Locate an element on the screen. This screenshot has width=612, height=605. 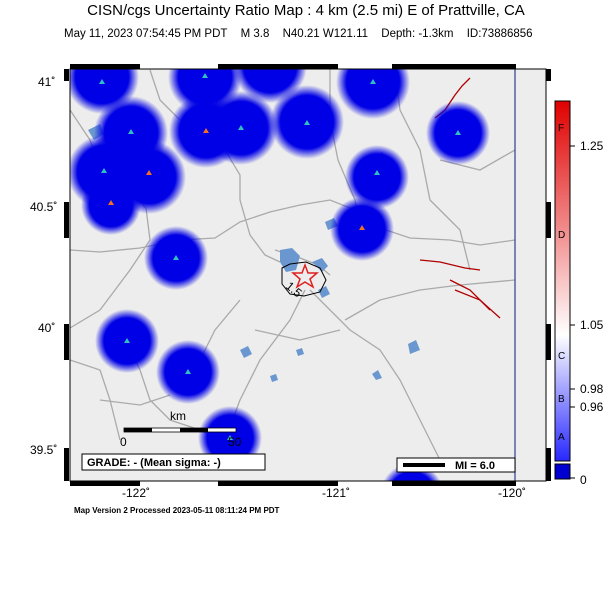
lat-label: 41˚ is located at coordinates (46, 82).